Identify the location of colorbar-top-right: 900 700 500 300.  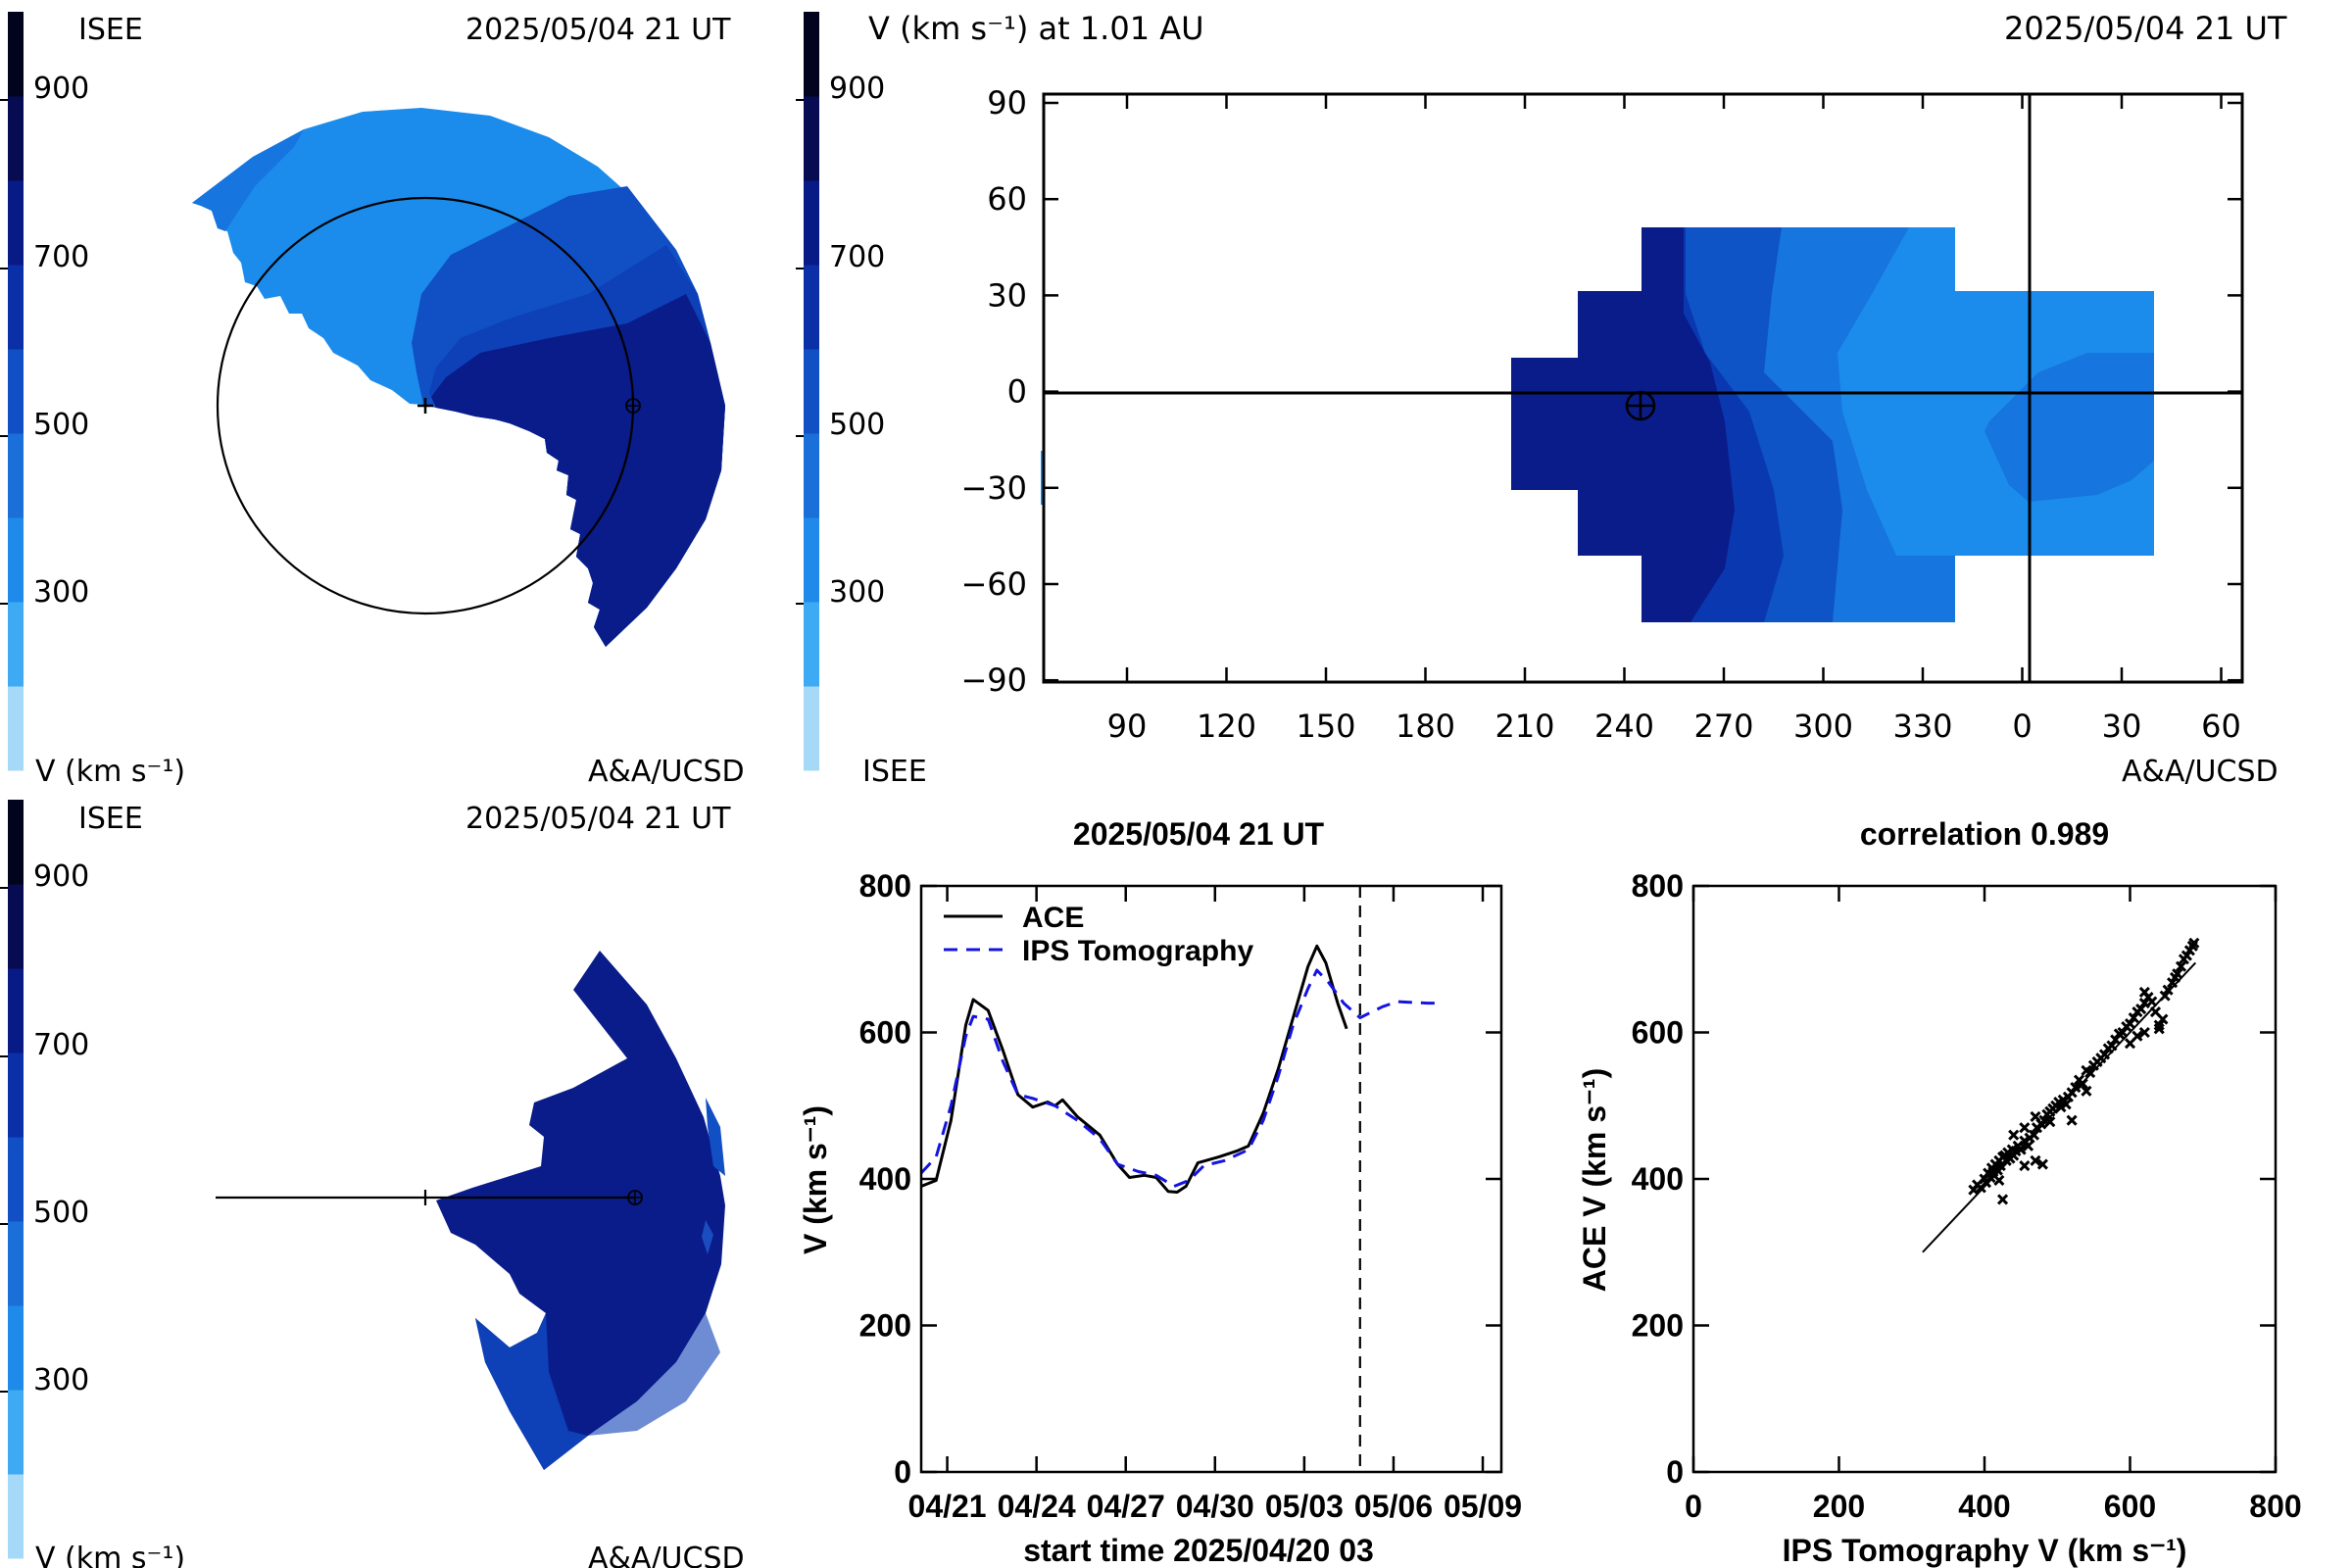
(840, 391).